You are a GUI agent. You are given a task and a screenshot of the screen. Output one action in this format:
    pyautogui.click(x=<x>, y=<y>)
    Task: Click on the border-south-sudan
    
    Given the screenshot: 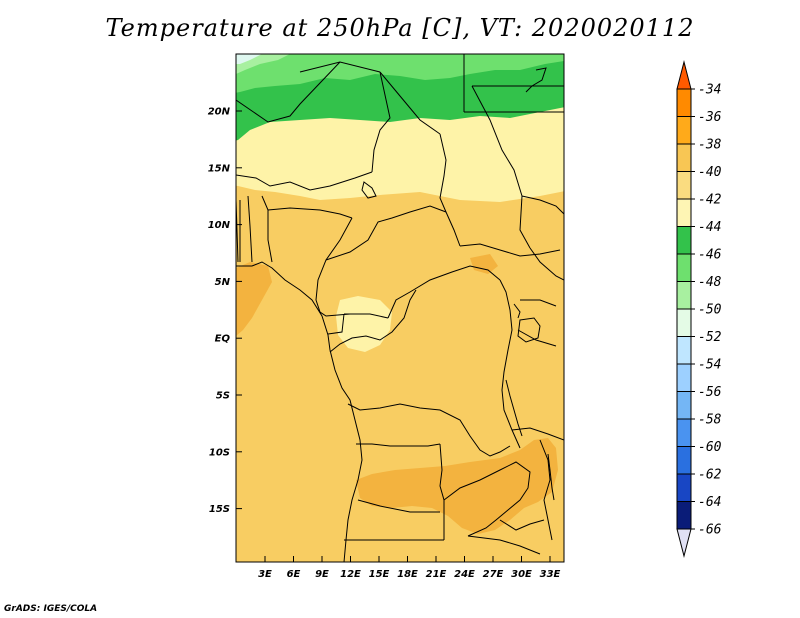 What is the action you would take?
    pyautogui.click(x=510, y=277)
    